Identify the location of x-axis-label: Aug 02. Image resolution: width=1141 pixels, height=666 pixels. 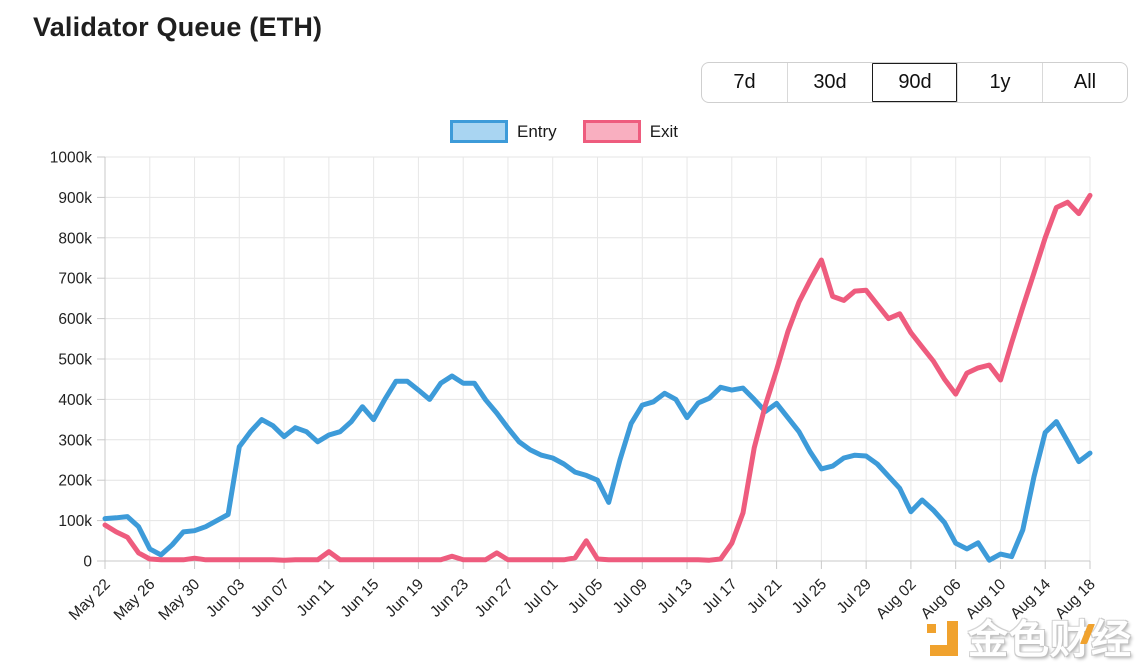
(896, 599).